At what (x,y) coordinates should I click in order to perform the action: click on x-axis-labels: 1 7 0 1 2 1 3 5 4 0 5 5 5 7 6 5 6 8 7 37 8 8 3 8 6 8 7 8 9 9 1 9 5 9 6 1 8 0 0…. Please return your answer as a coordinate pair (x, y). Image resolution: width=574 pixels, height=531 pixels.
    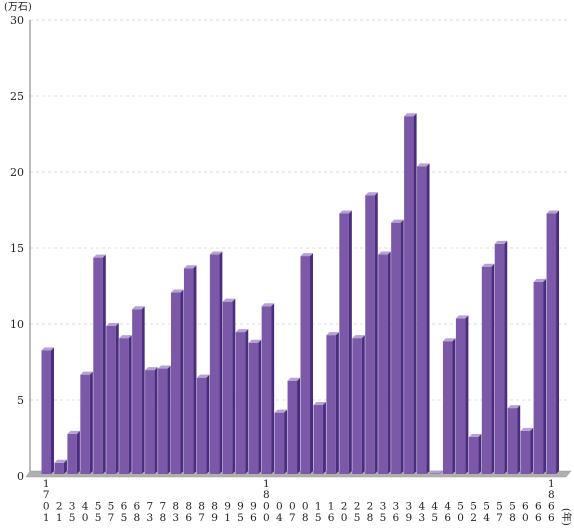
    Looking at the image, I should click on (299, 501).